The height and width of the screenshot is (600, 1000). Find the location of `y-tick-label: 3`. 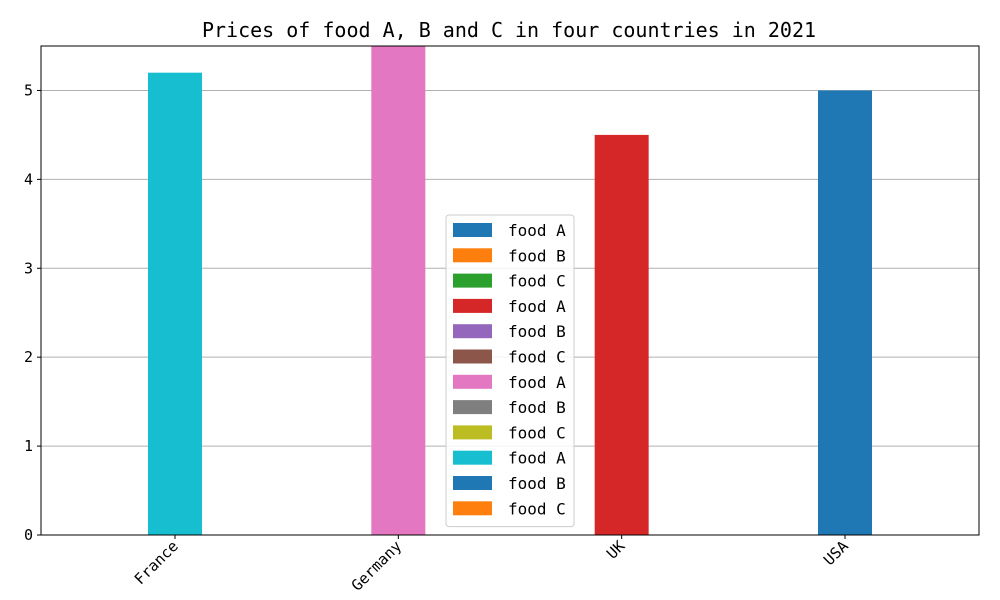

y-tick-label: 3 is located at coordinates (28, 268).